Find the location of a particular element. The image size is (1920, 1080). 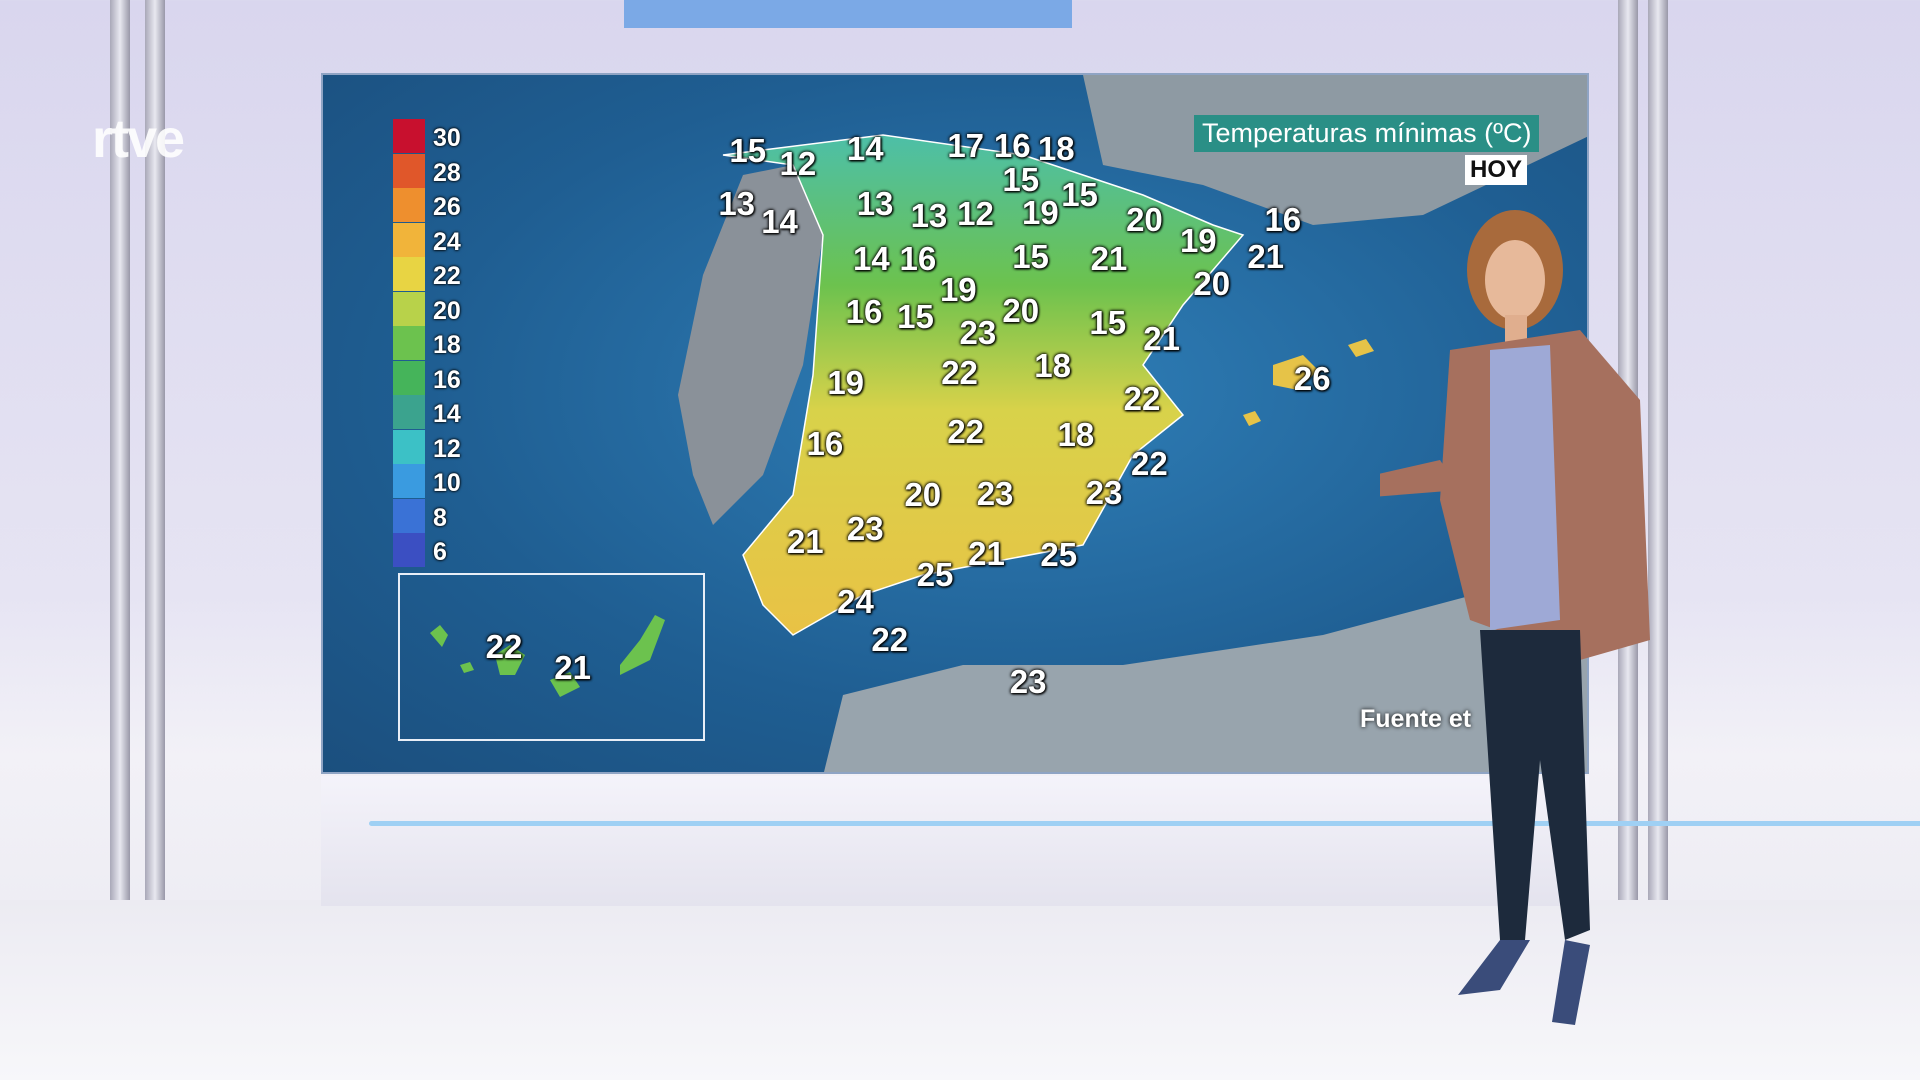

legend-label: 12 is located at coordinates (447, 448).